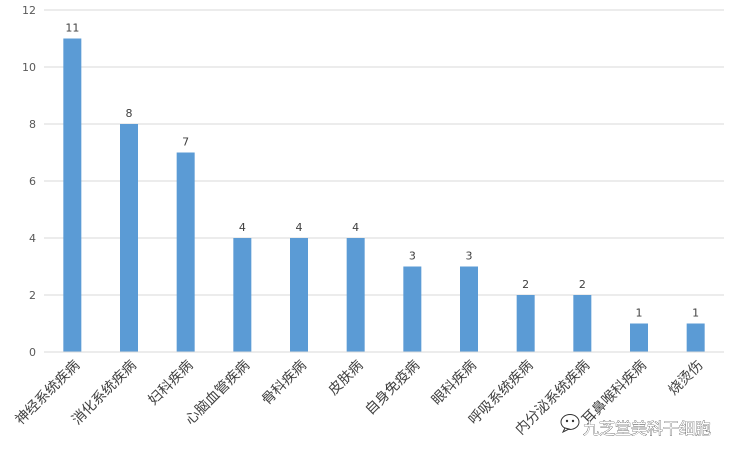 This screenshot has width=748, height=460. I want to click on x-tick-label: 烧烫伤, so click(685, 378).